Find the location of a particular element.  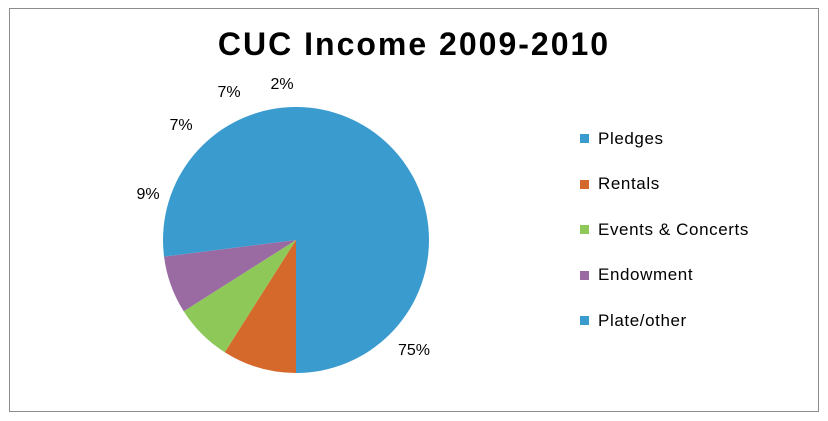

legend-label: Events & Concerts is located at coordinates (673, 229).